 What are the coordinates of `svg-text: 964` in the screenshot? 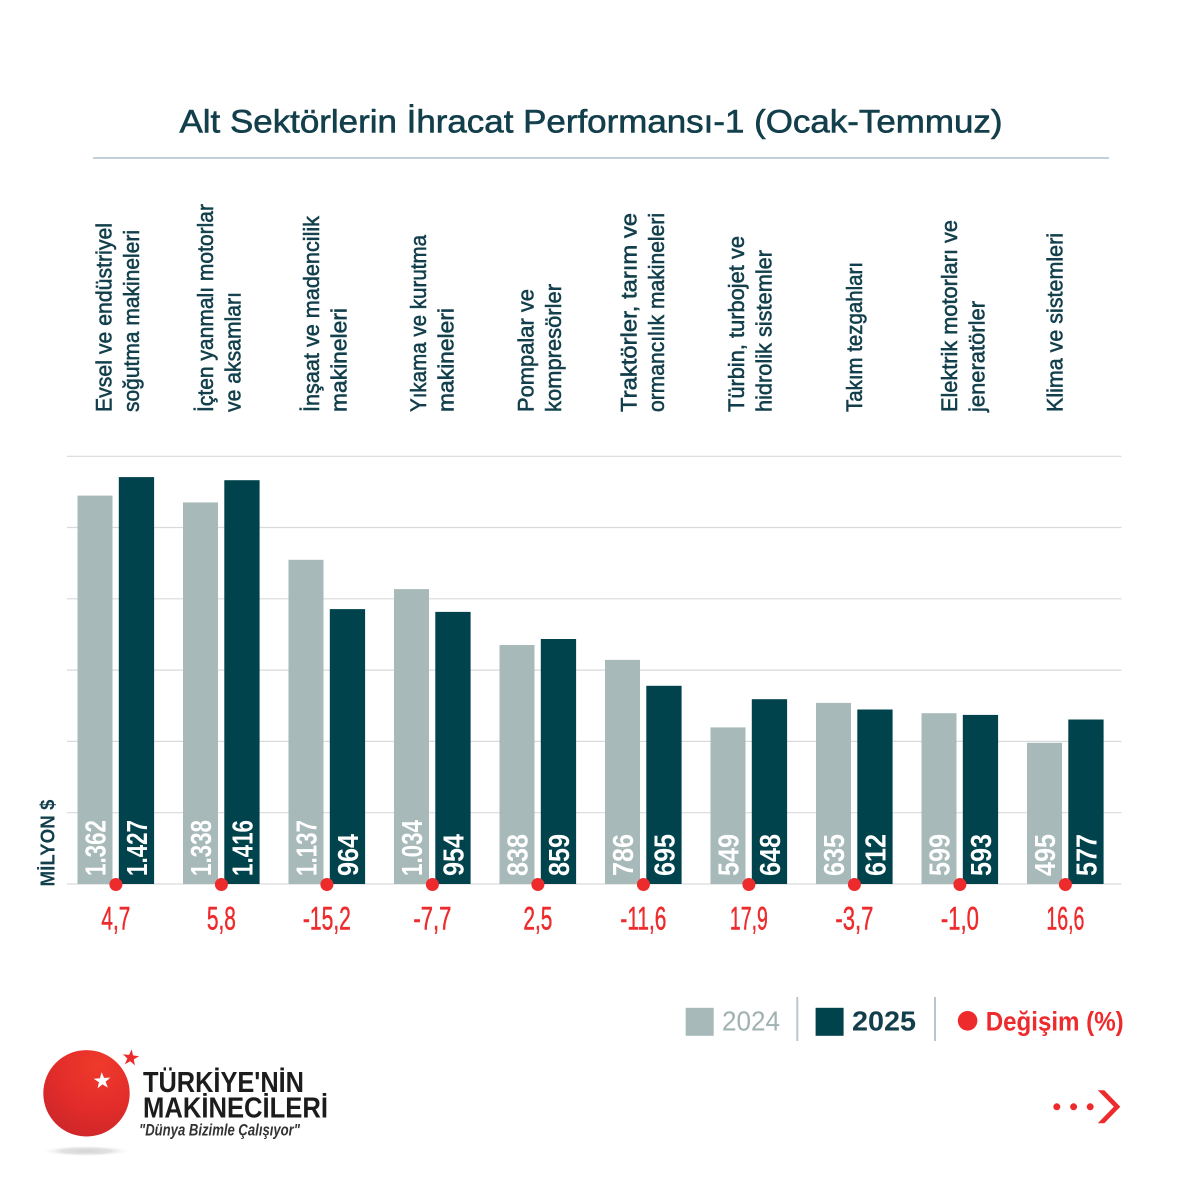 It's located at (349, 855).